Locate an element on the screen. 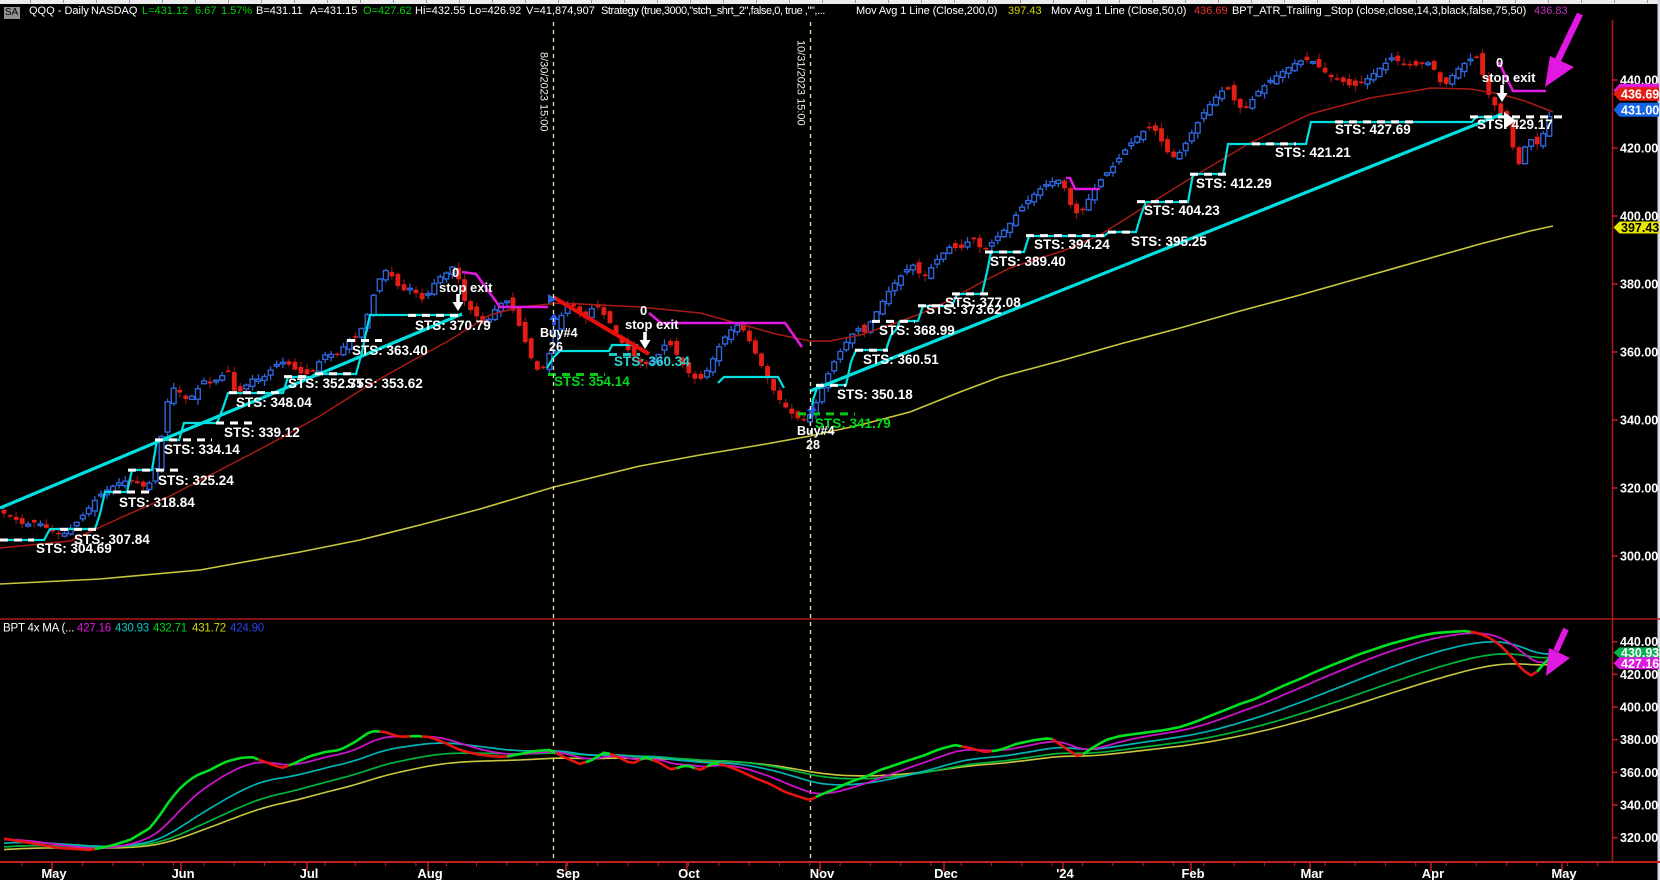  svg-text: Aug is located at coordinates (429, 873).